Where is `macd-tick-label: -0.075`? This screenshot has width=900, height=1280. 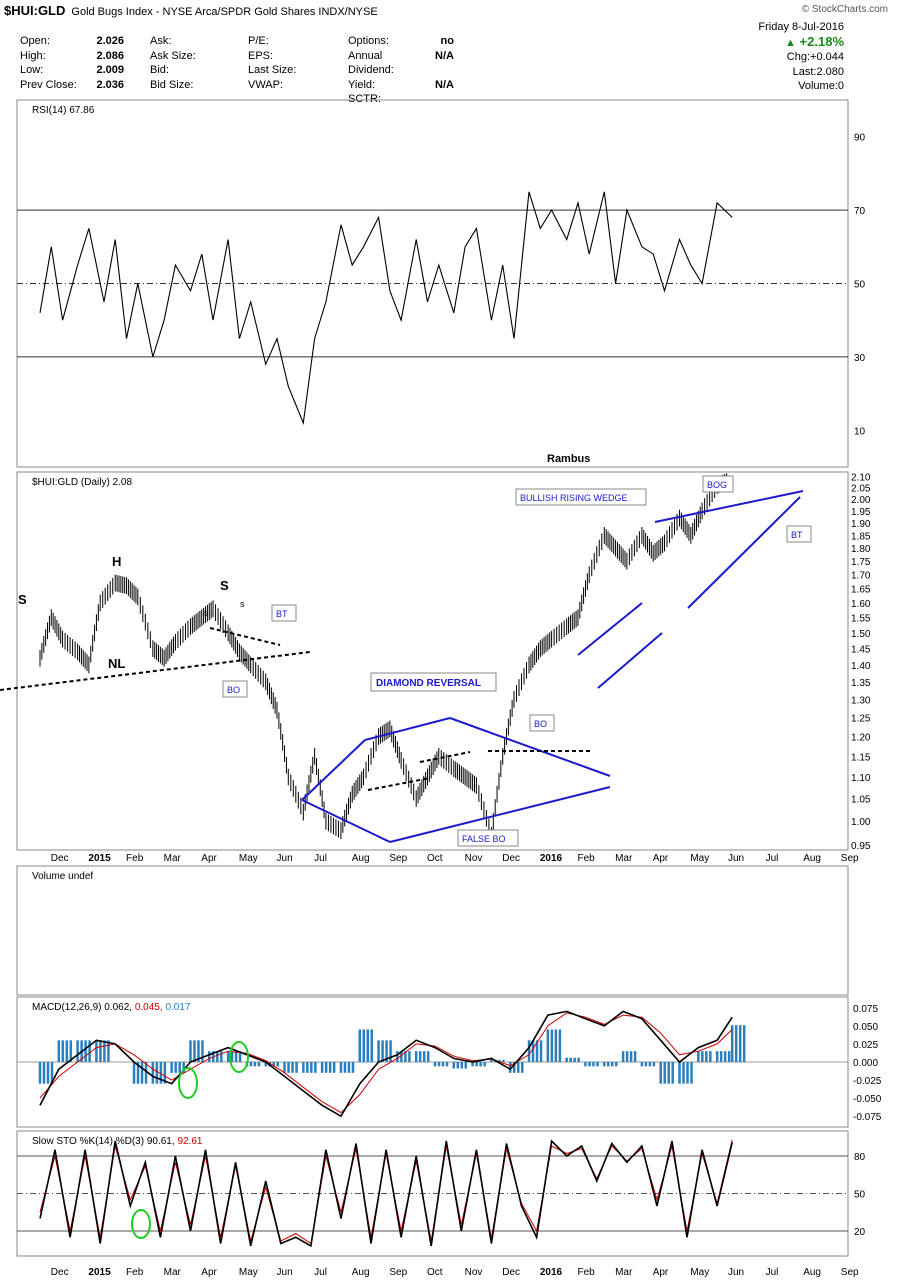
macd-tick-label: -0.075 is located at coordinates (867, 1117).